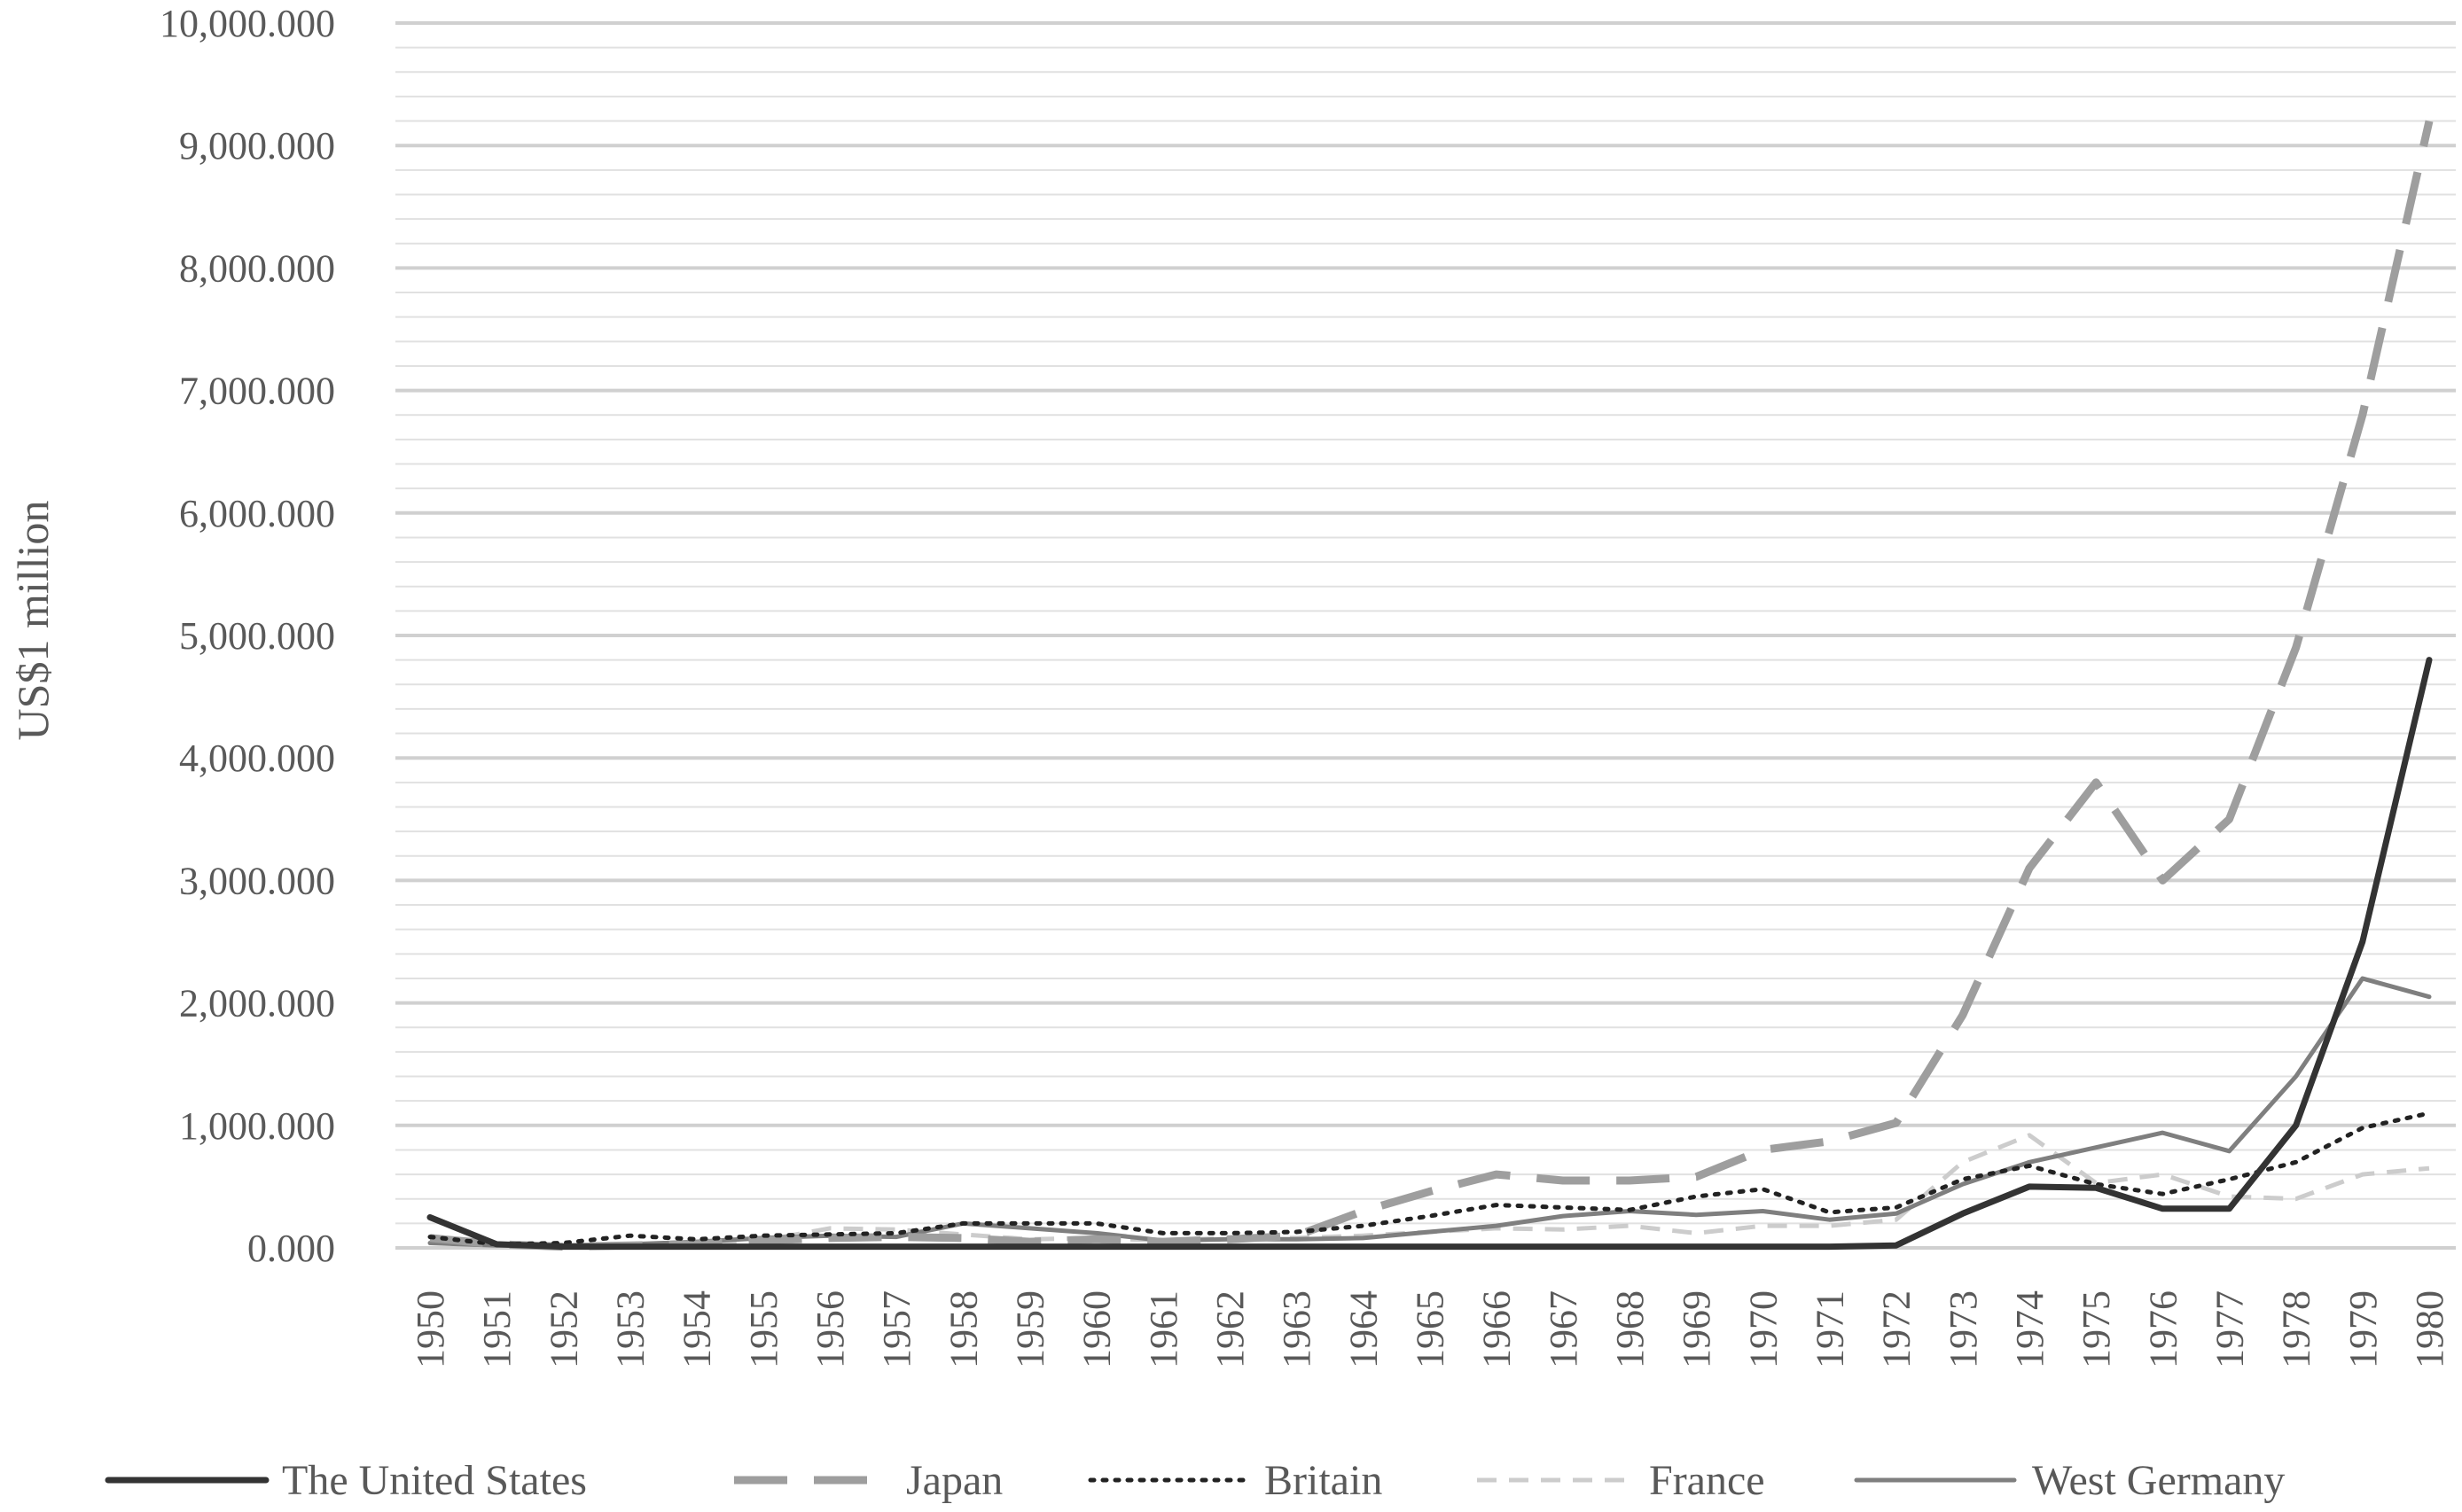  What do you see at coordinates (1297, 1329) in the screenshot?
I see `x-tick-label: 1963` at bounding box center [1297, 1329].